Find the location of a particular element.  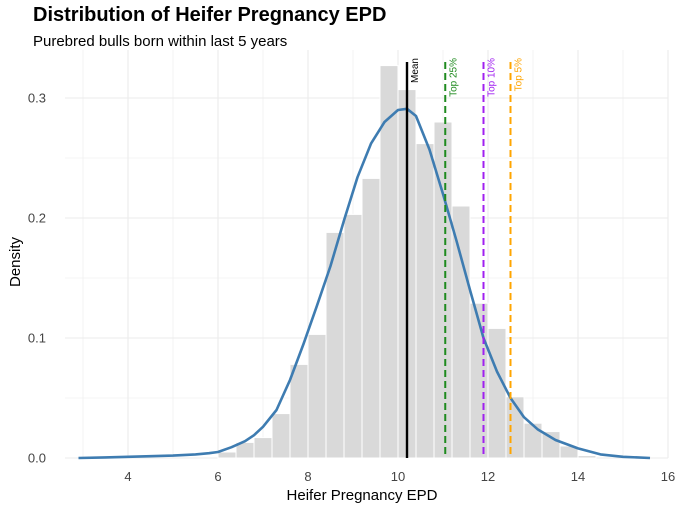

y-tick-label: 0.2 is located at coordinates (37, 218).